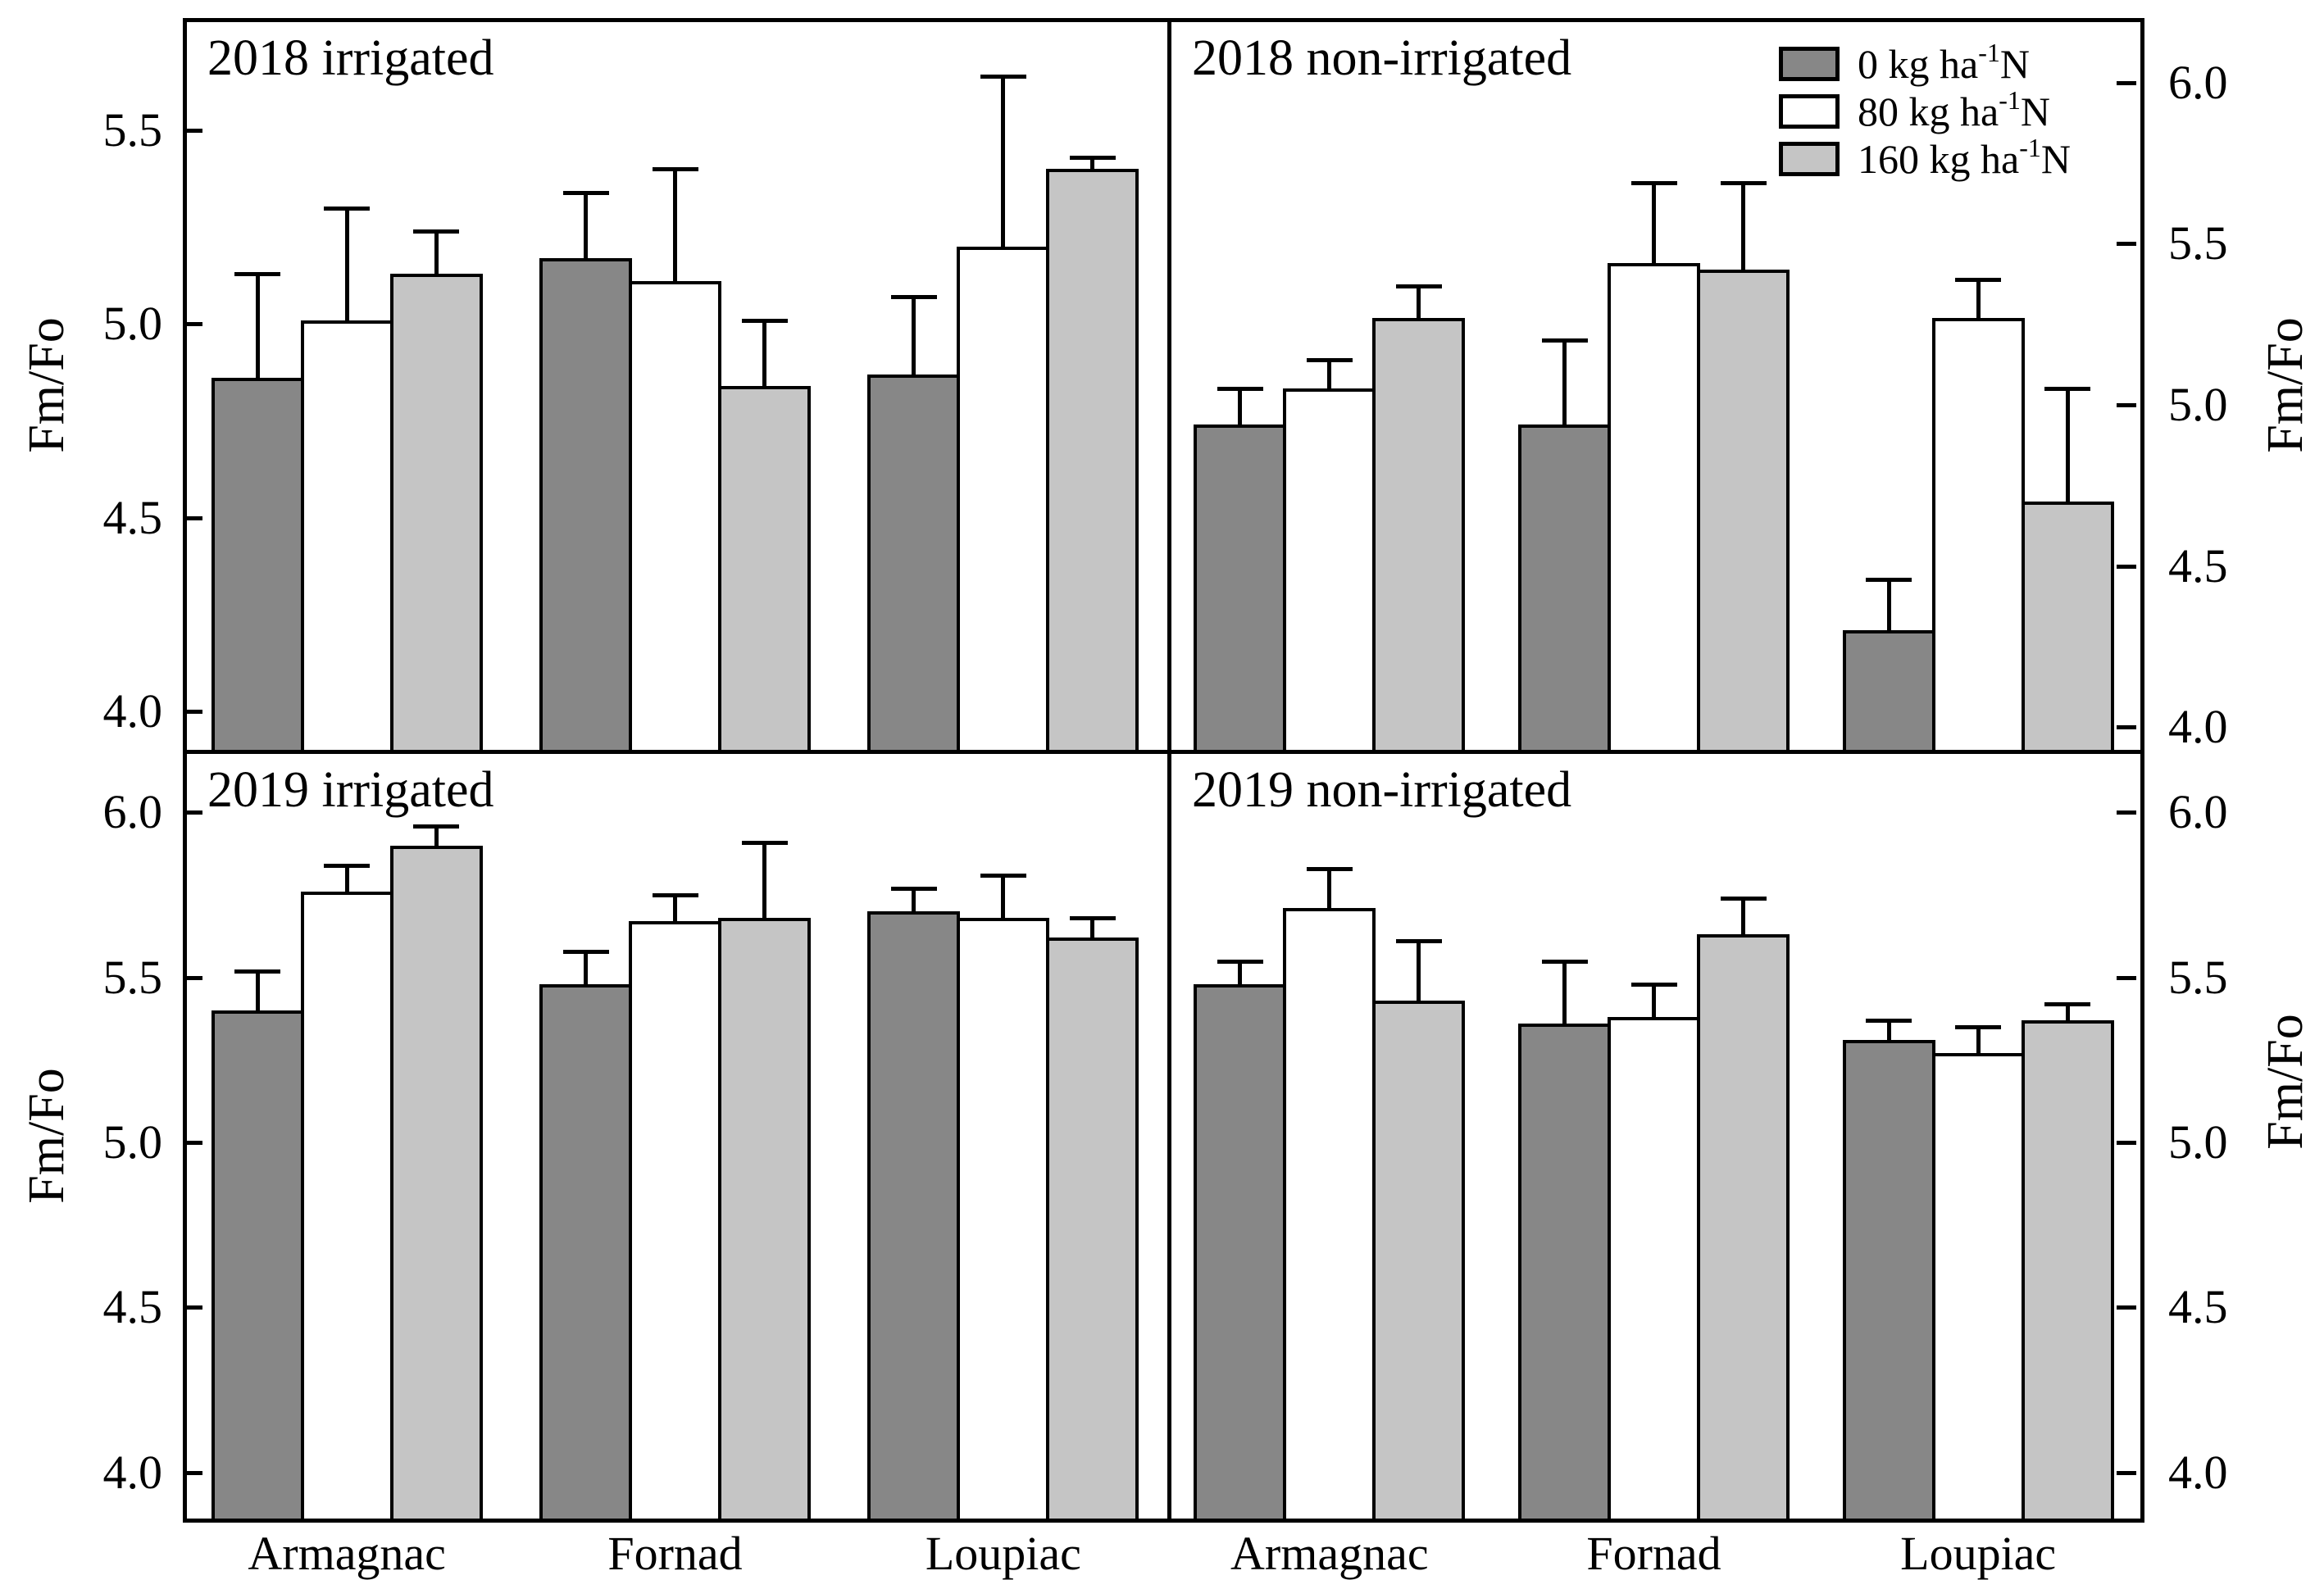  Describe the element at coordinates (1241, 589) in the screenshot. I see `bar-2018-non-irrigated-Armagnac-0 kg ha⁻¹N` at that location.